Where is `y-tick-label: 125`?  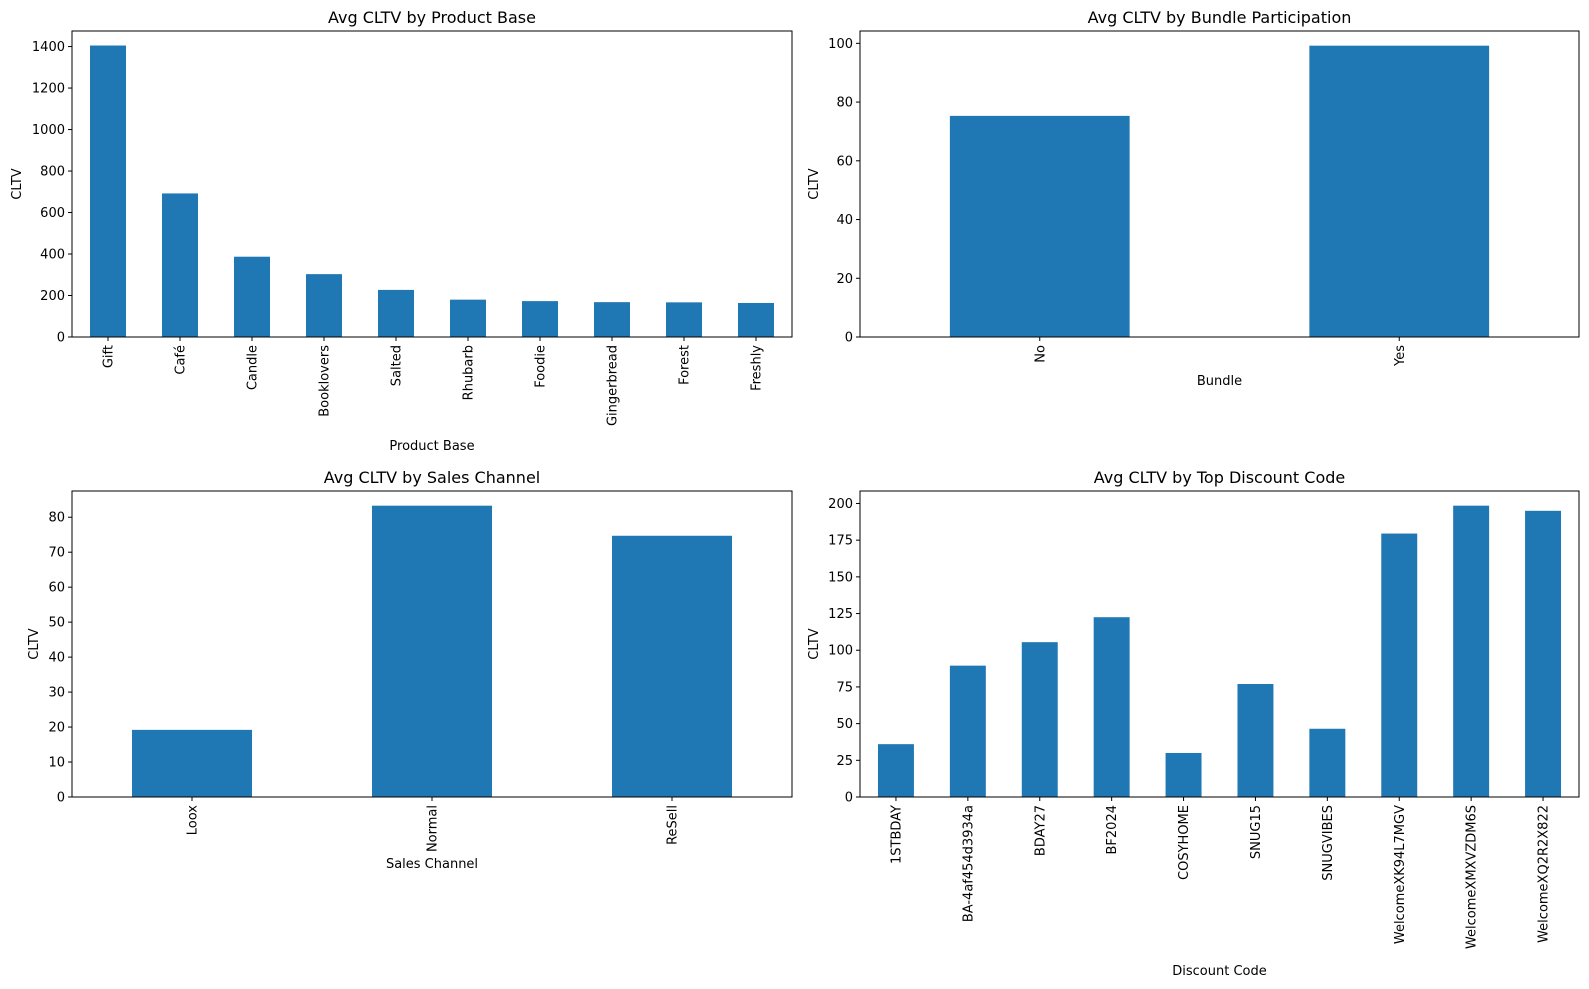 y-tick-label: 125 is located at coordinates (840, 614).